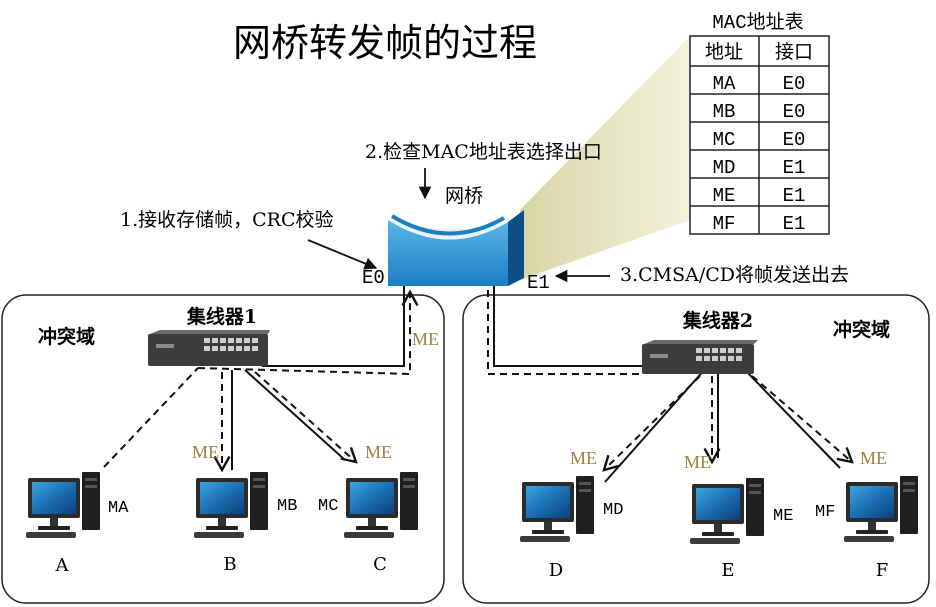  I want to click on computer-f: MF F, so click(866, 528).